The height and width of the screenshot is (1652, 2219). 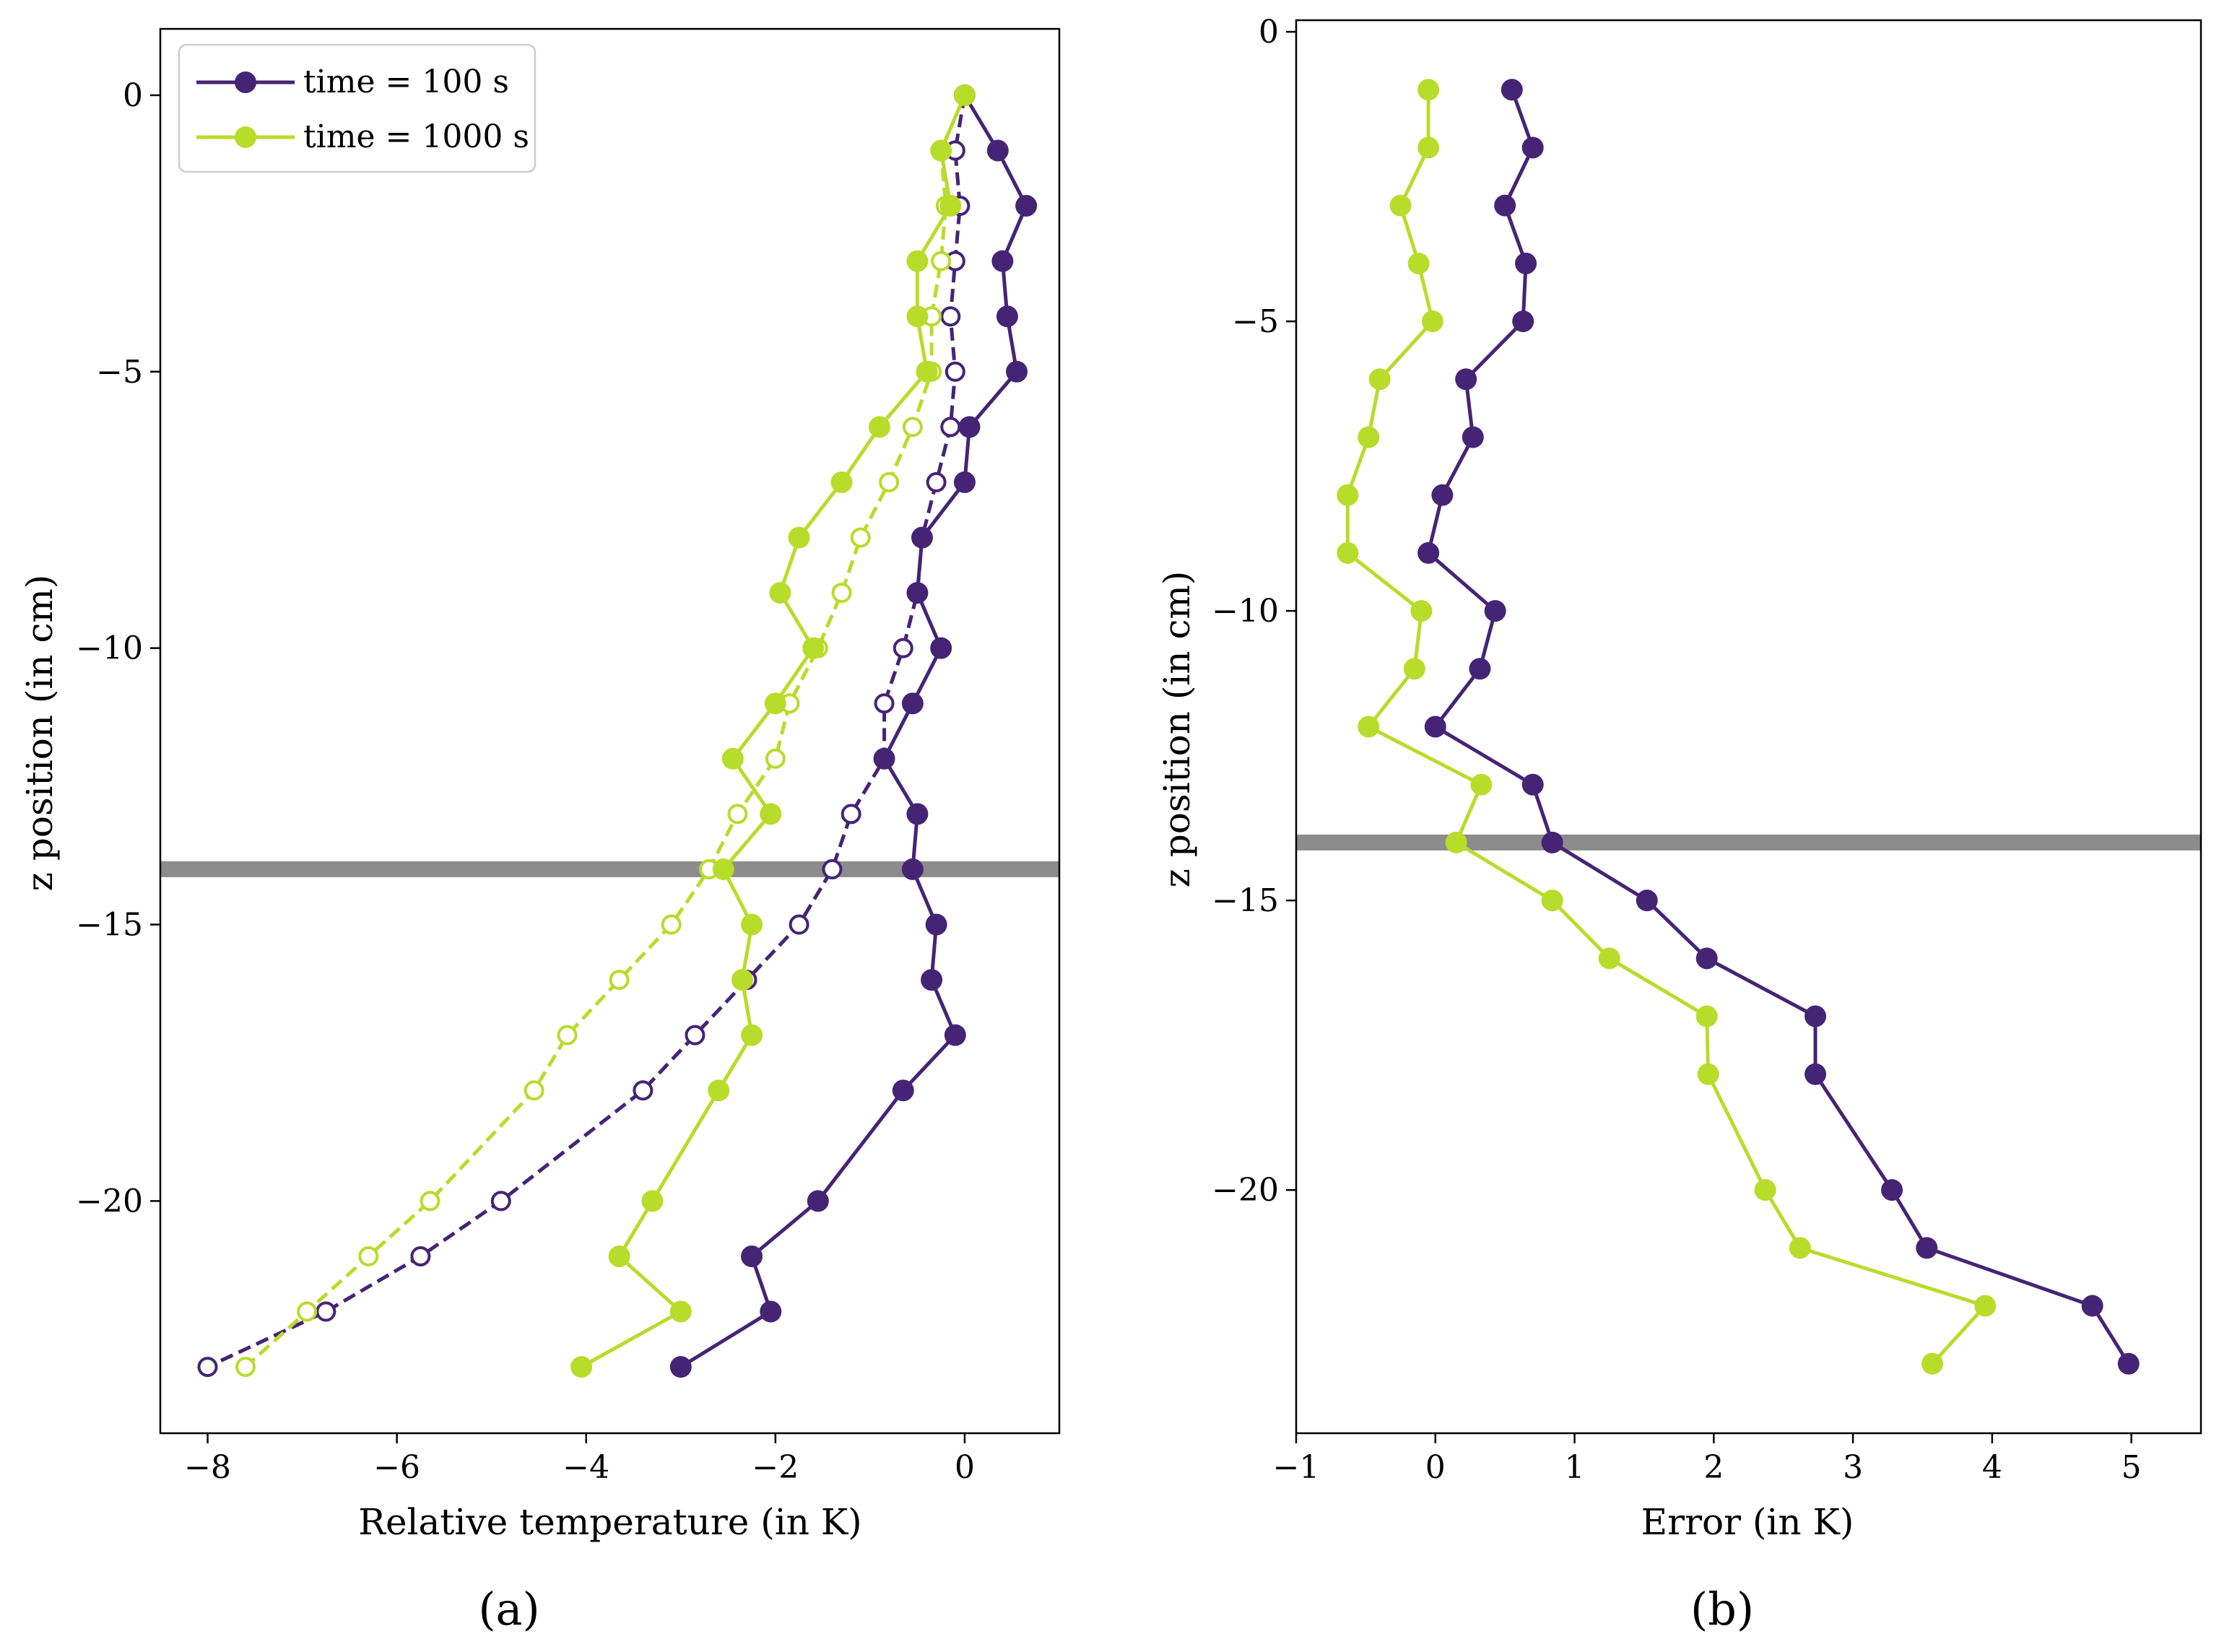 I want to click on x-tick-label-b-0: −1, so click(x=1296, y=1467).